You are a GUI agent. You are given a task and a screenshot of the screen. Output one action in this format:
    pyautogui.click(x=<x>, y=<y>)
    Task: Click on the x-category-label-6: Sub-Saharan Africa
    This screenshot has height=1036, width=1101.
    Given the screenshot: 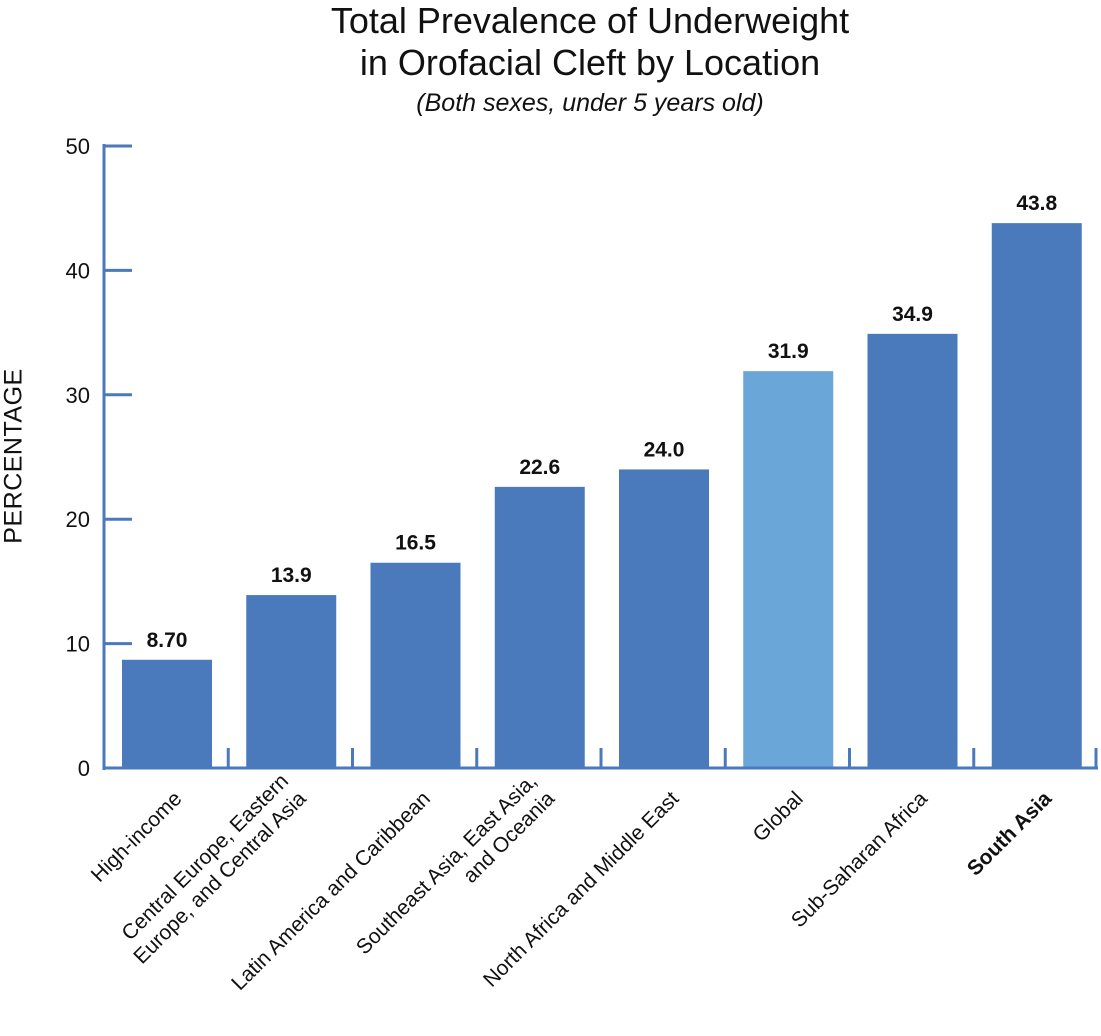 What is the action you would take?
    pyautogui.click(x=859, y=859)
    